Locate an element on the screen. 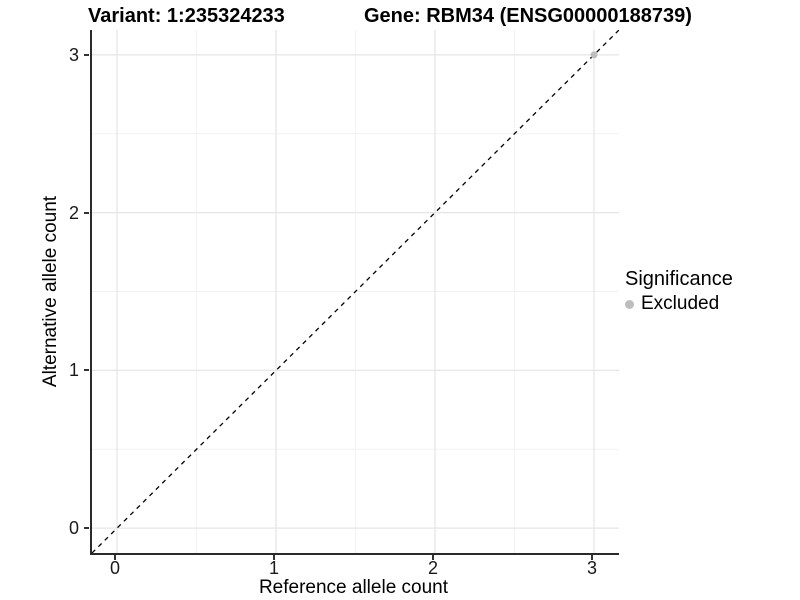 The width and height of the screenshot is (800, 600). legend-items: Excluded is located at coordinates (710, 304).